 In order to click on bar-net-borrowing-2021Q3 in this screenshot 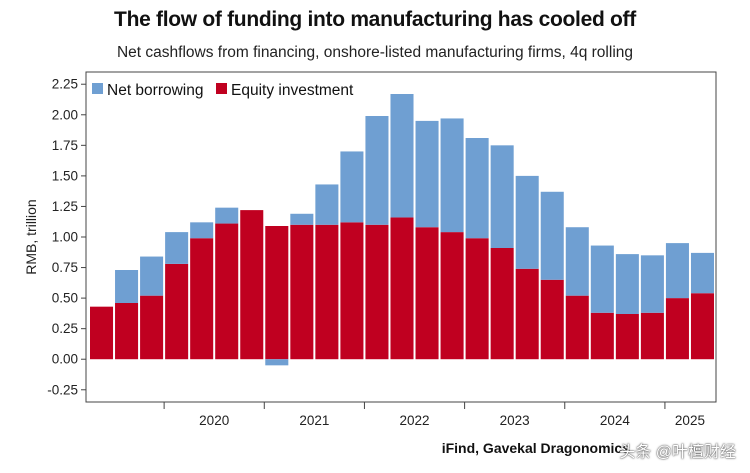, I will do `click(327, 204)`.